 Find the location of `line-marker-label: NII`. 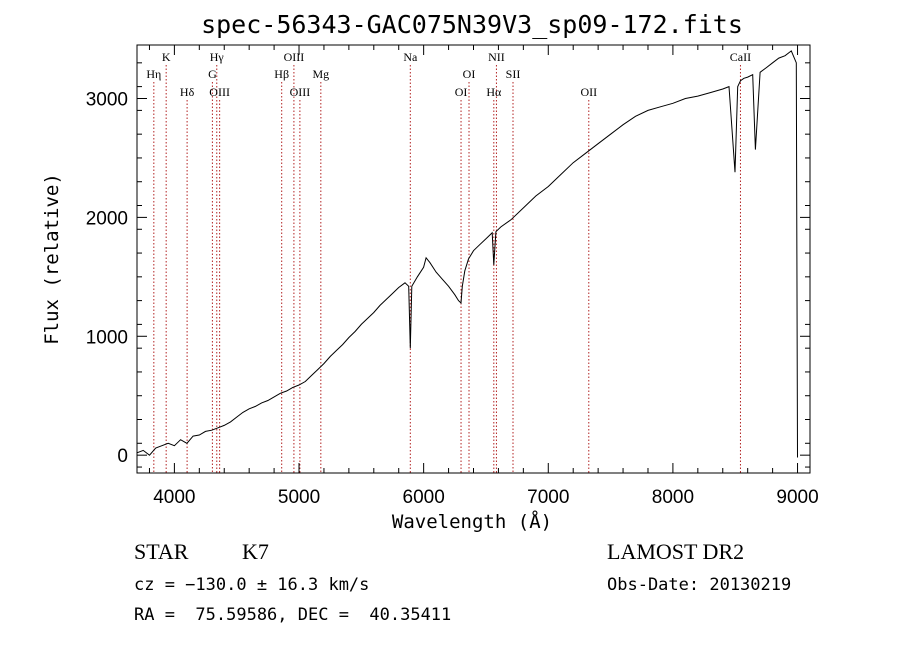

line-marker-label: NII is located at coordinates (496, 57).